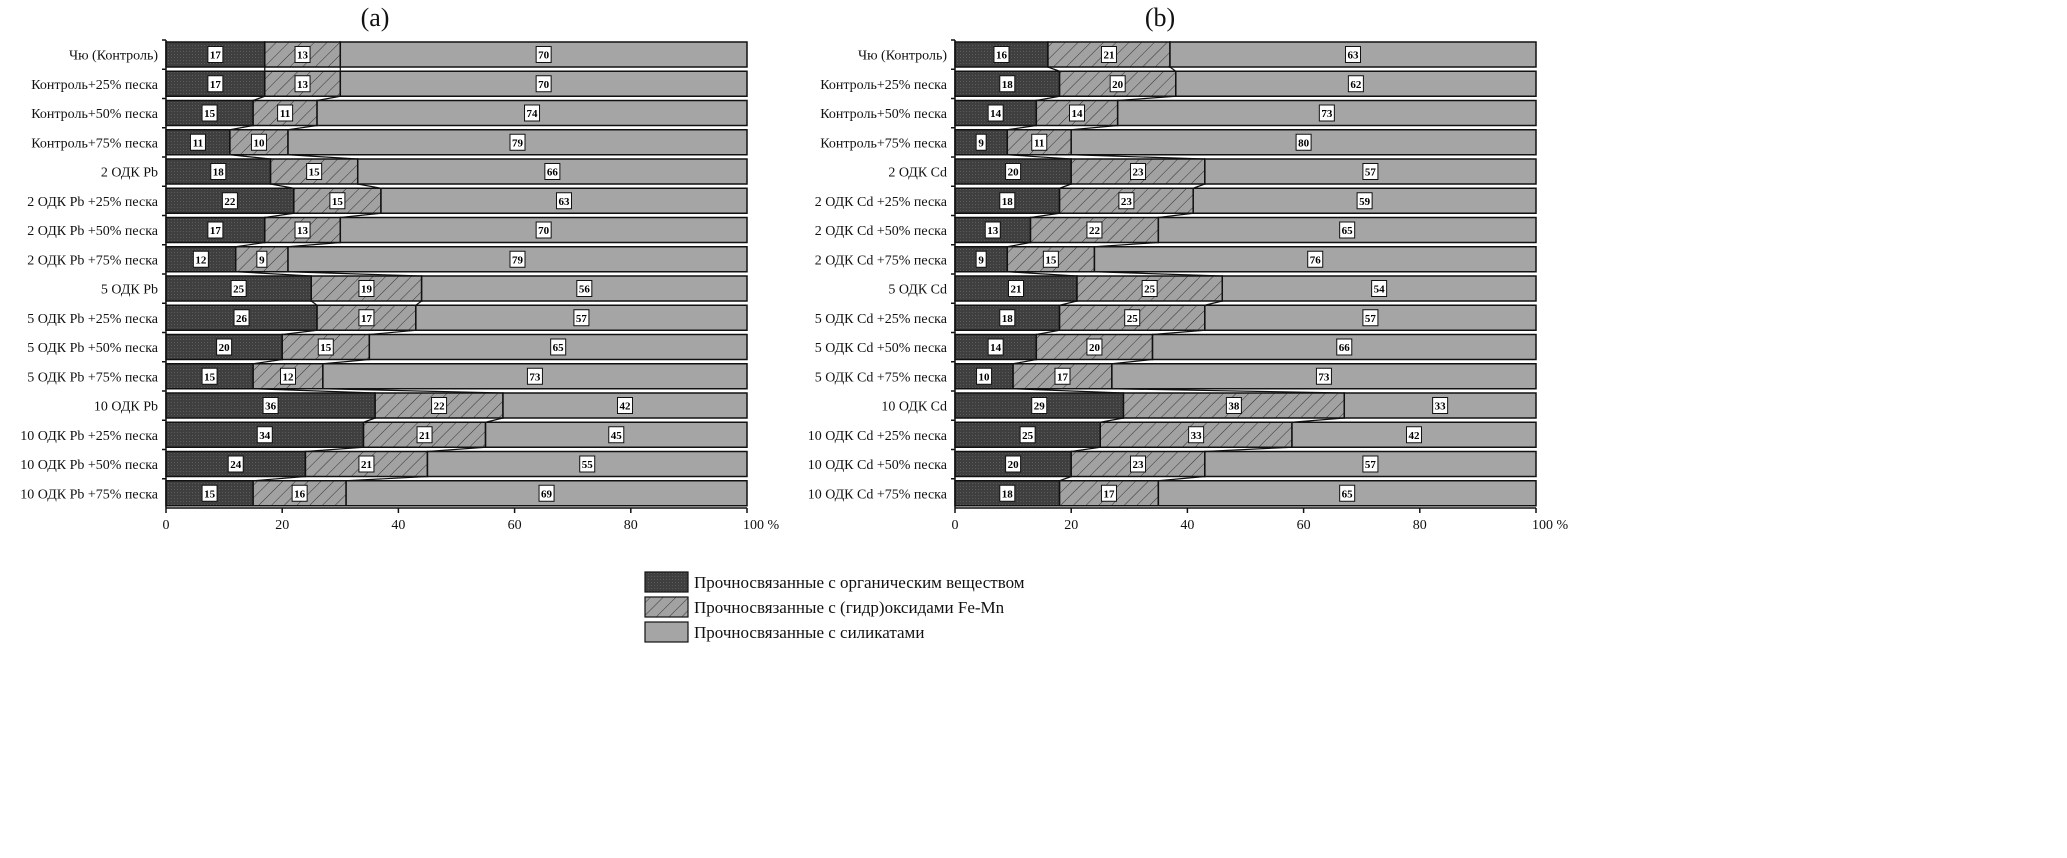 The width and height of the screenshot is (2067, 858). I want to click on data-label: 18, so click(1008, 202).